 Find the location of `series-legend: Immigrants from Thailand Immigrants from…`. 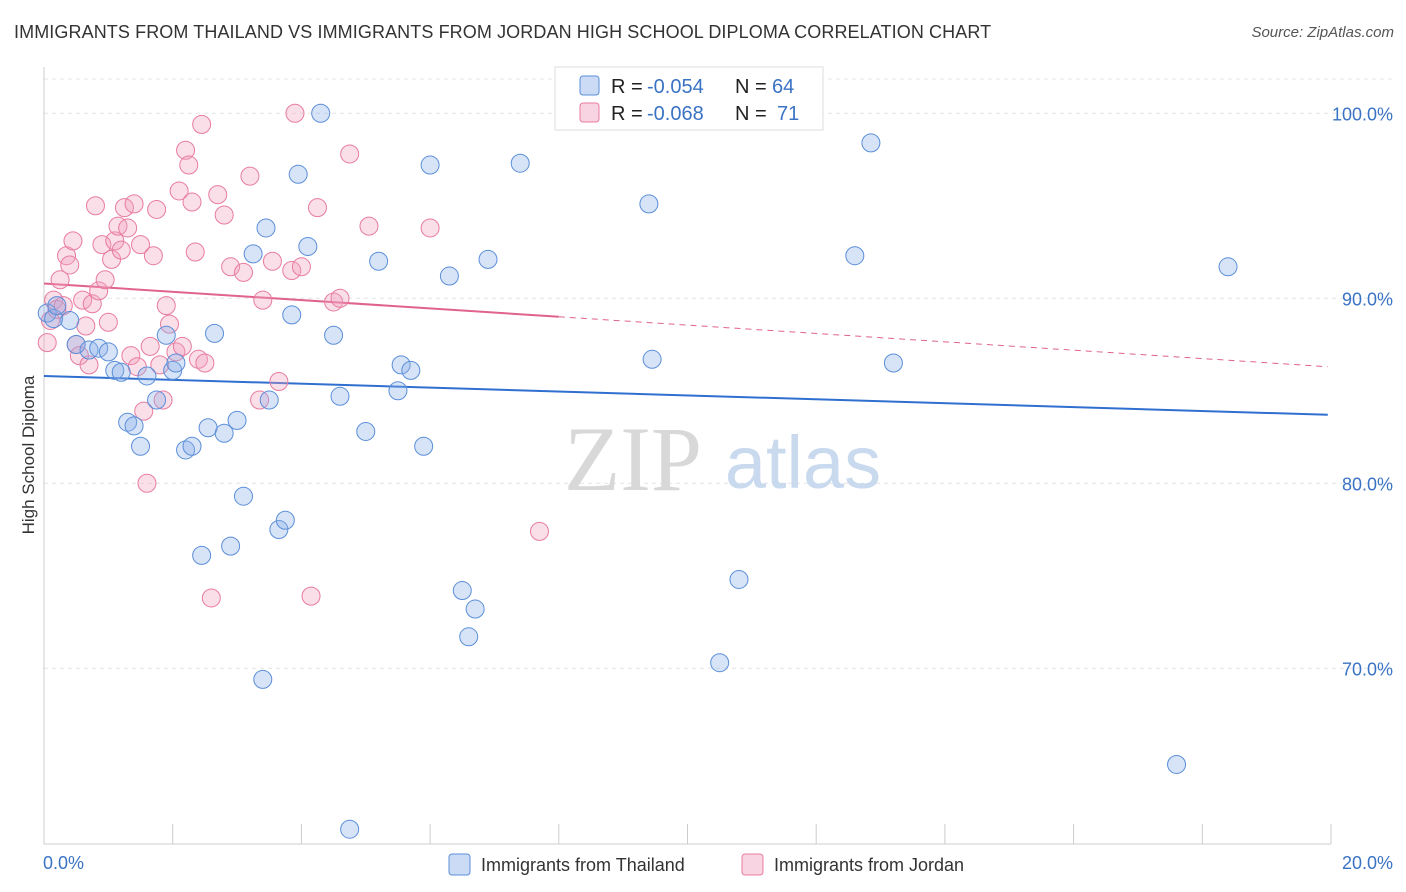

series-legend: Immigrants from Thailand Immigrants from… is located at coordinates (706, 864).